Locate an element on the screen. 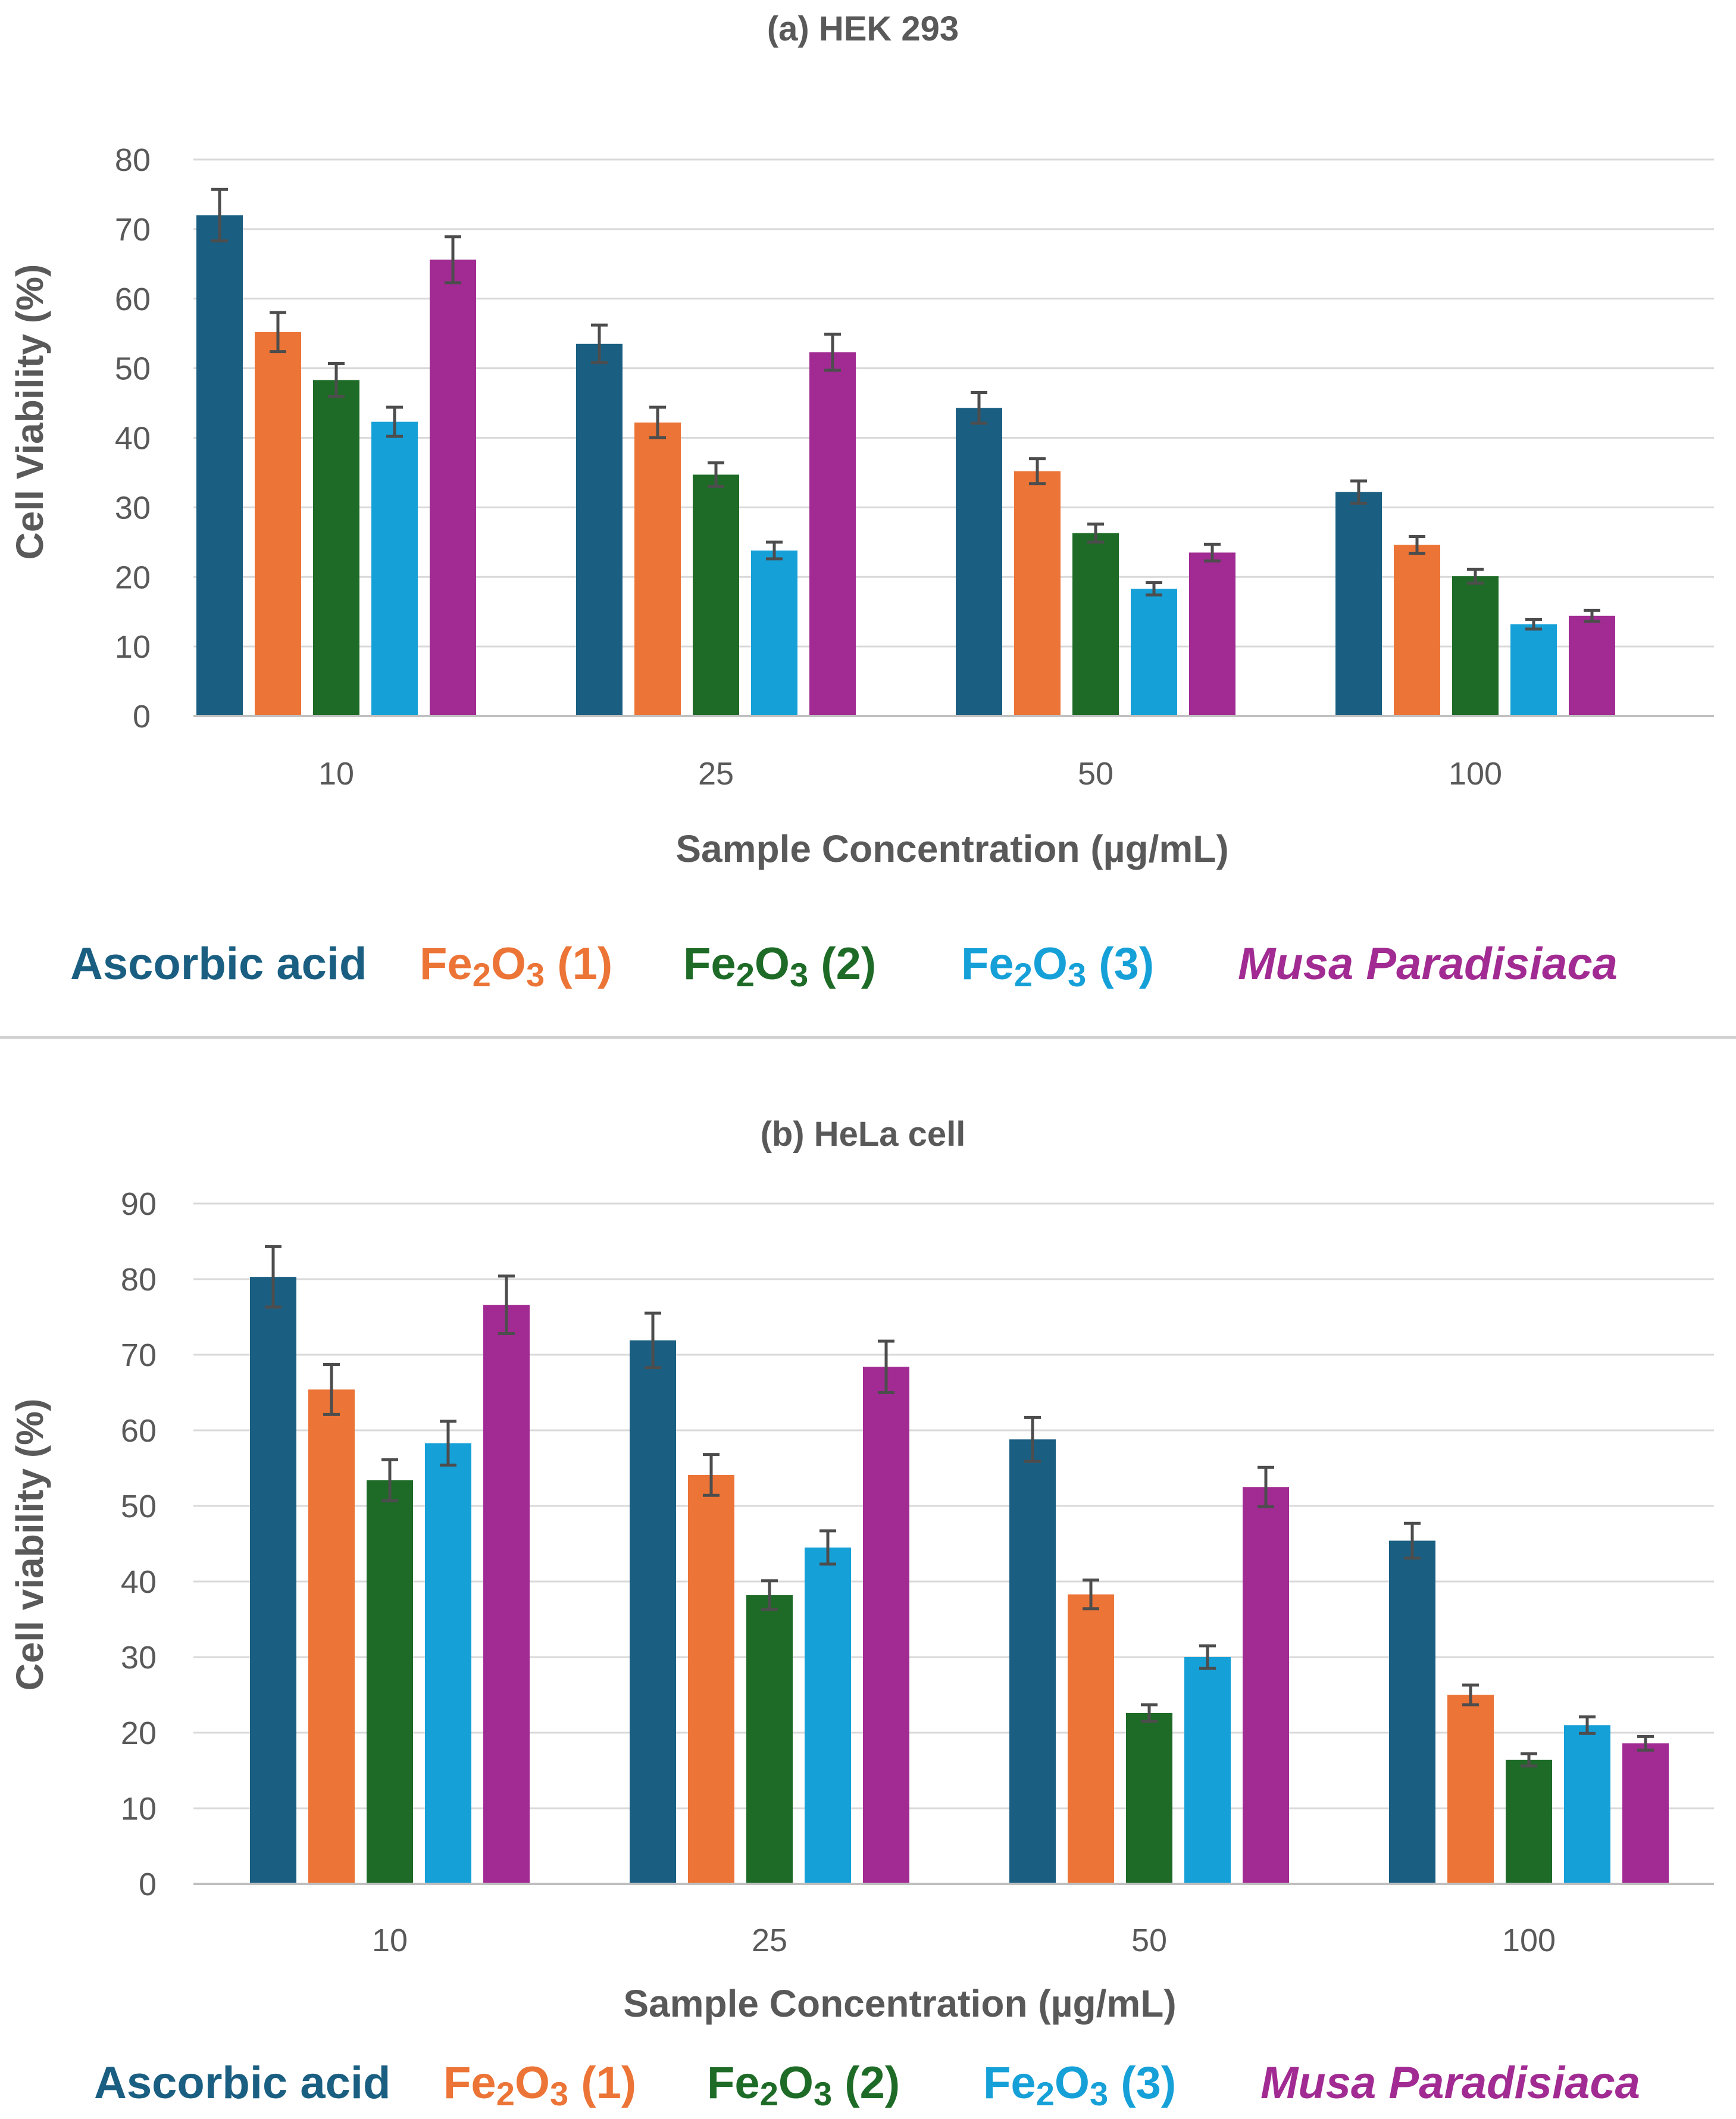  legend-a-fe2: Fe2O3 (2) is located at coordinates (779, 966).